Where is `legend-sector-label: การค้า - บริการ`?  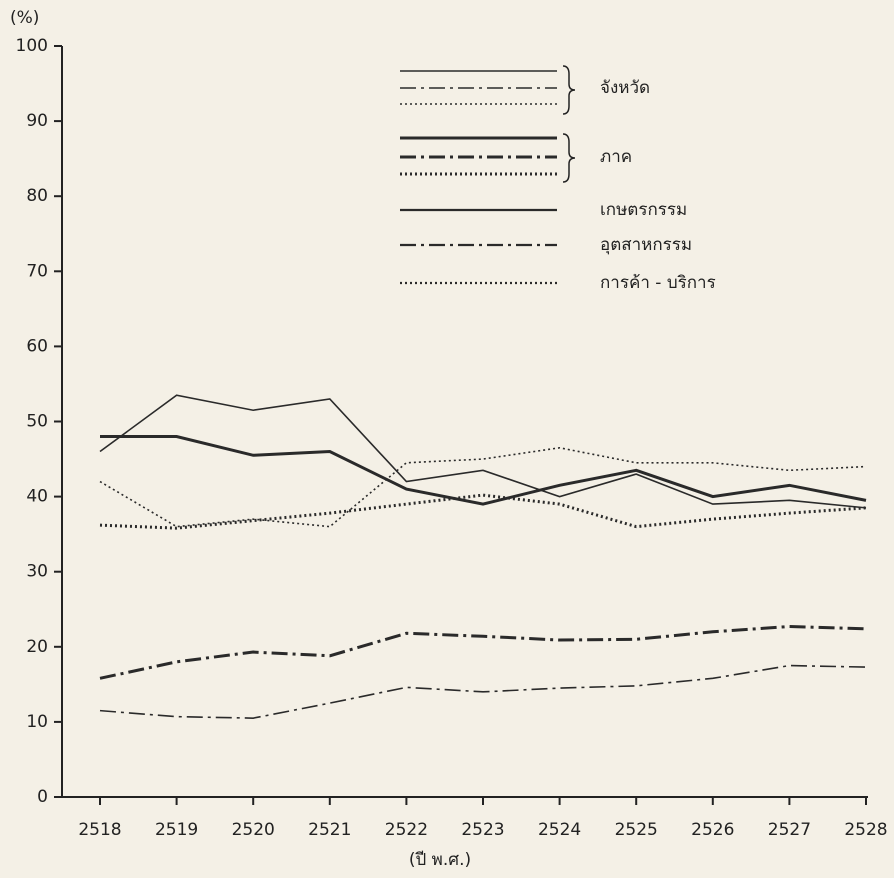
legend-sector-label: การค้า - บริการ is located at coordinates (658, 283).